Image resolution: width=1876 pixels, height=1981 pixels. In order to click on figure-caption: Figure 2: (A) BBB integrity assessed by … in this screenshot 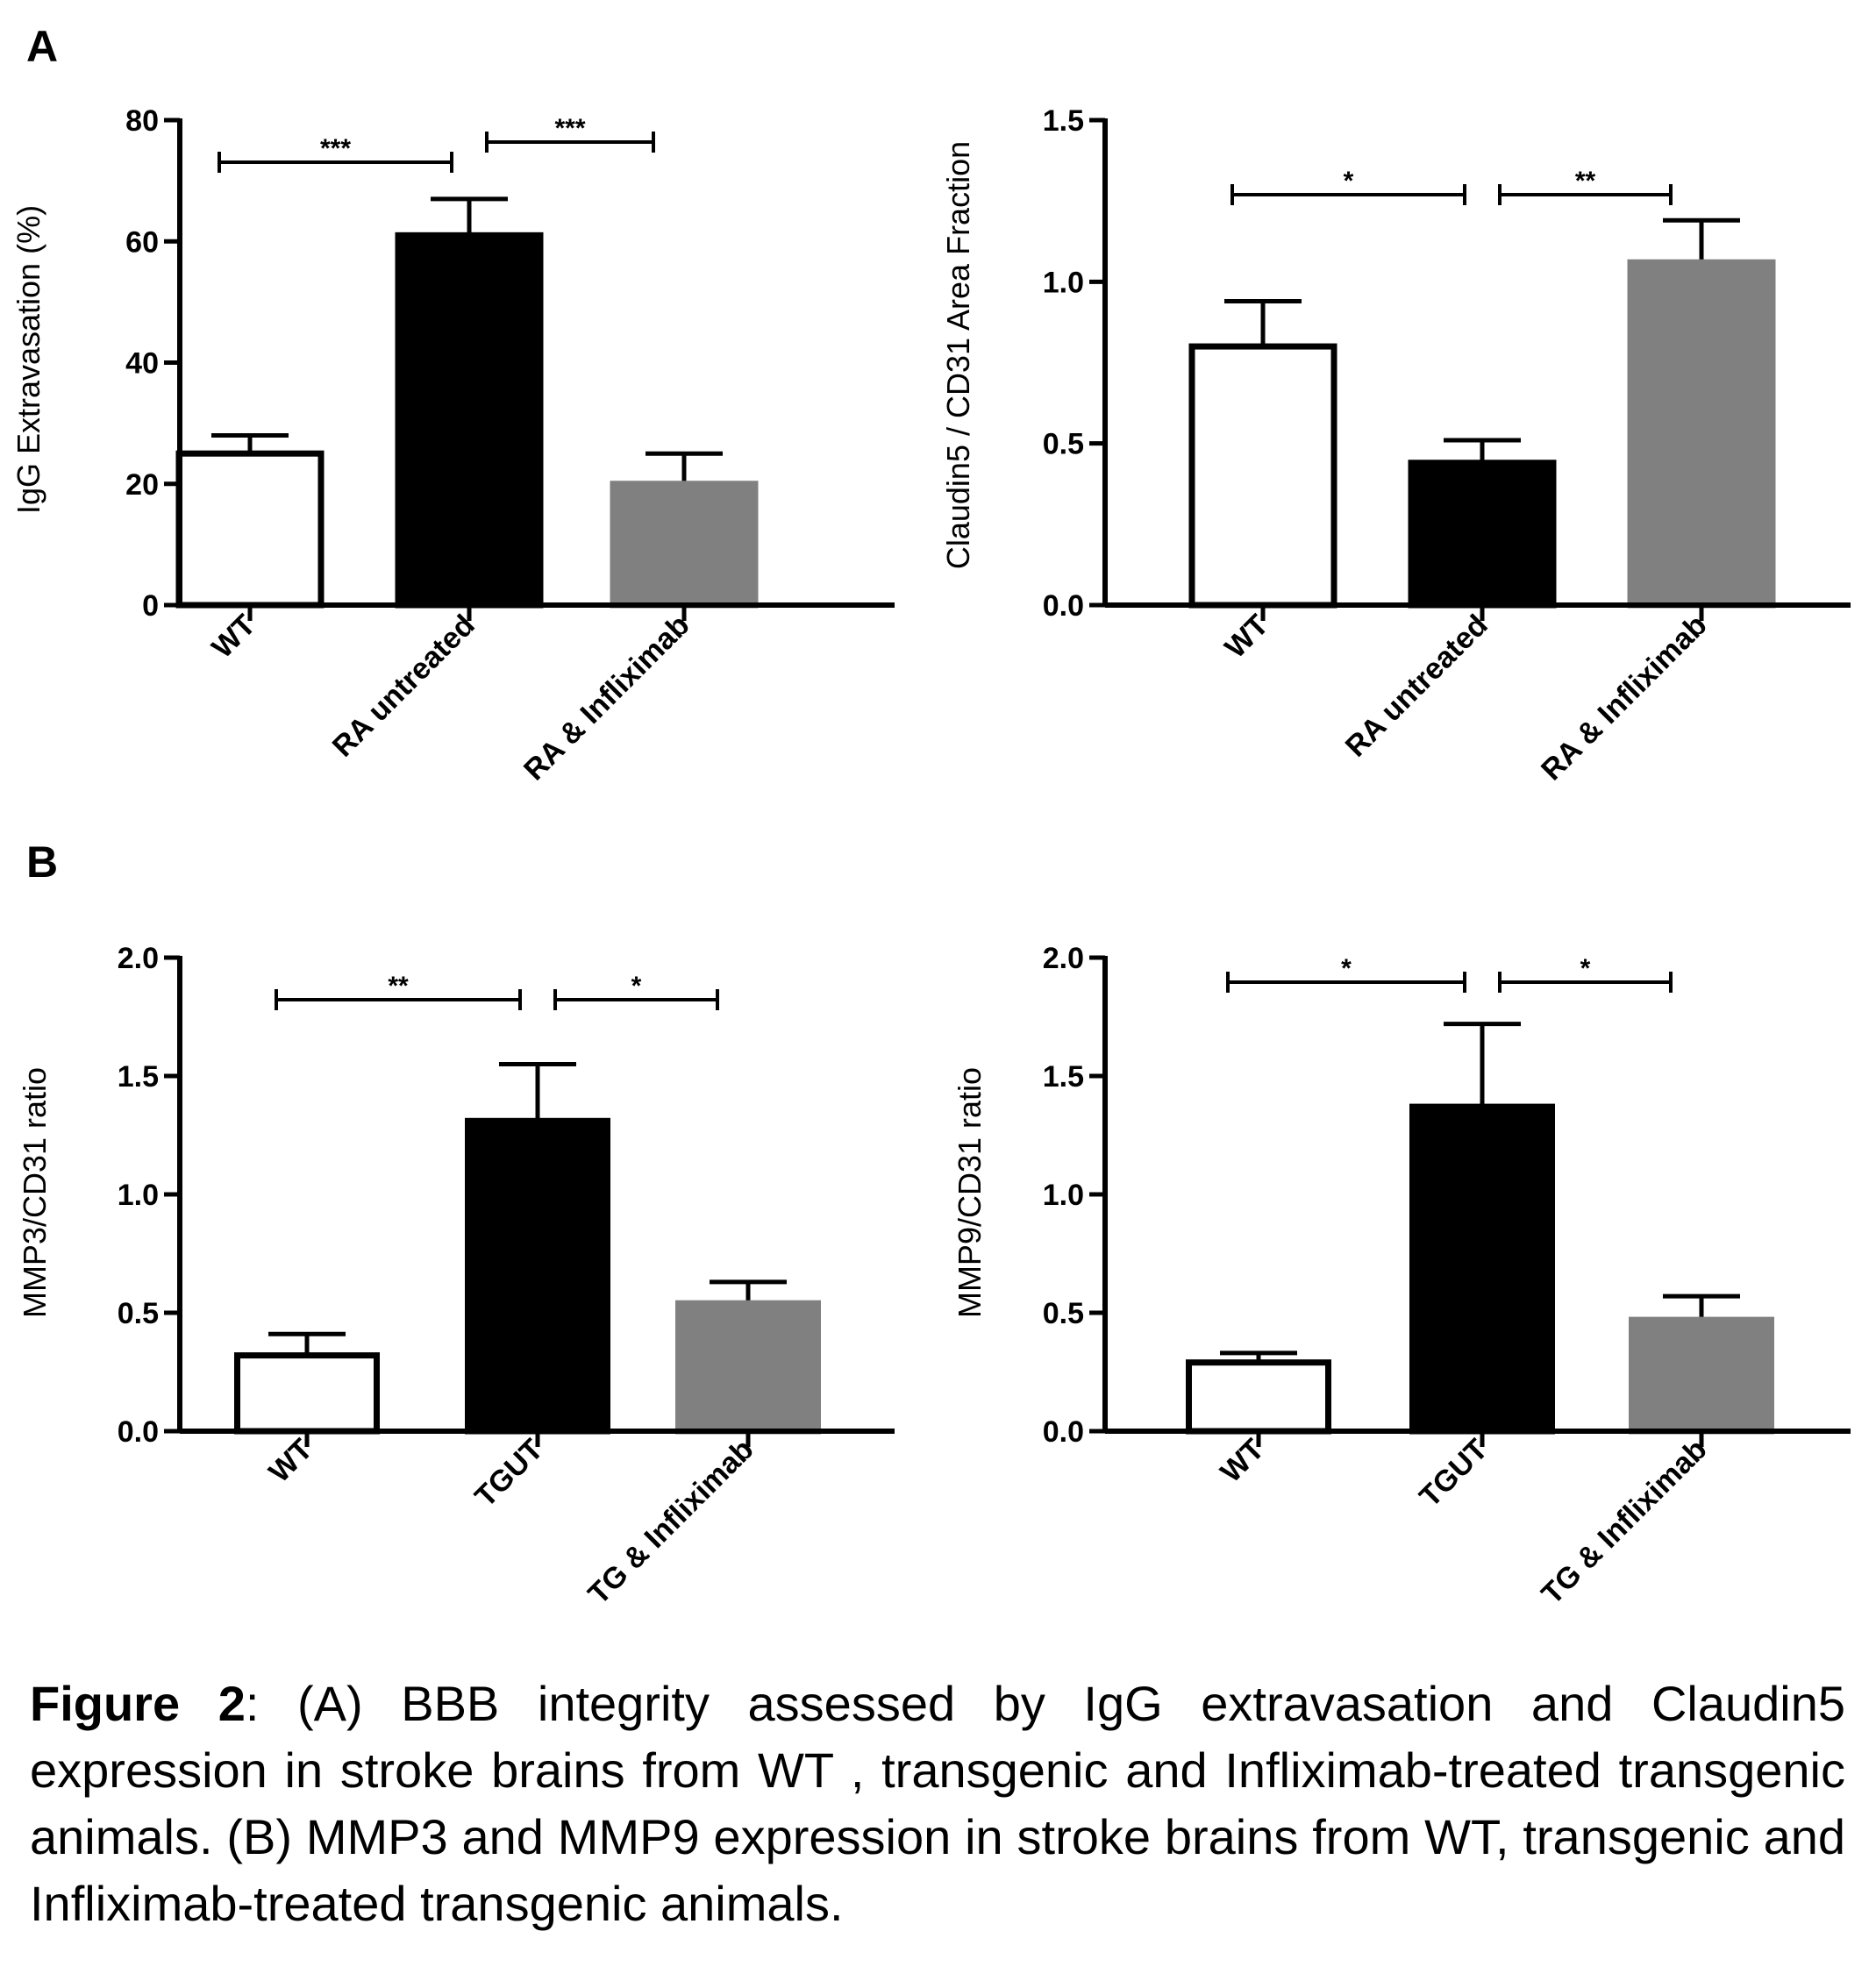, I will do `click(937, 1804)`.